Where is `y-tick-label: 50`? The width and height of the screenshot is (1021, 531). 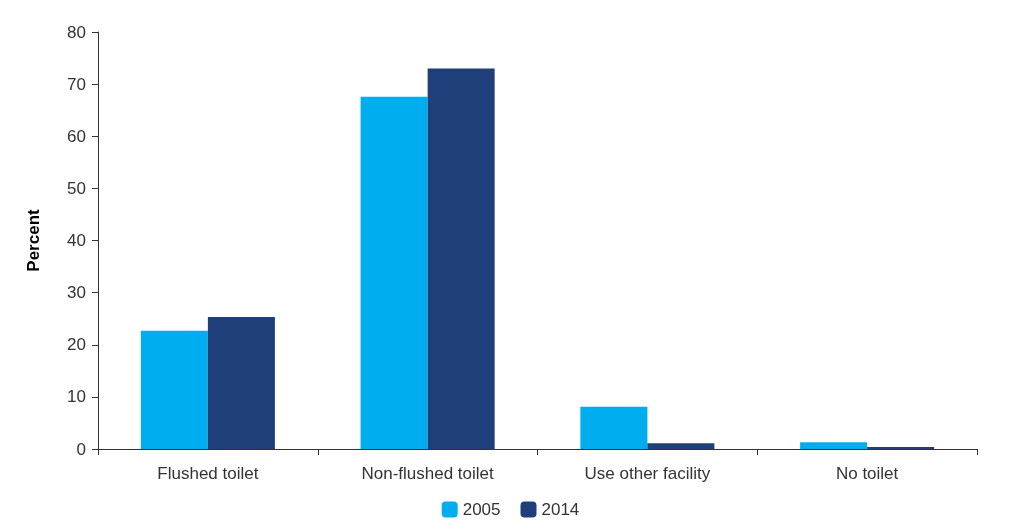 y-tick-label: 50 is located at coordinates (76, 188).